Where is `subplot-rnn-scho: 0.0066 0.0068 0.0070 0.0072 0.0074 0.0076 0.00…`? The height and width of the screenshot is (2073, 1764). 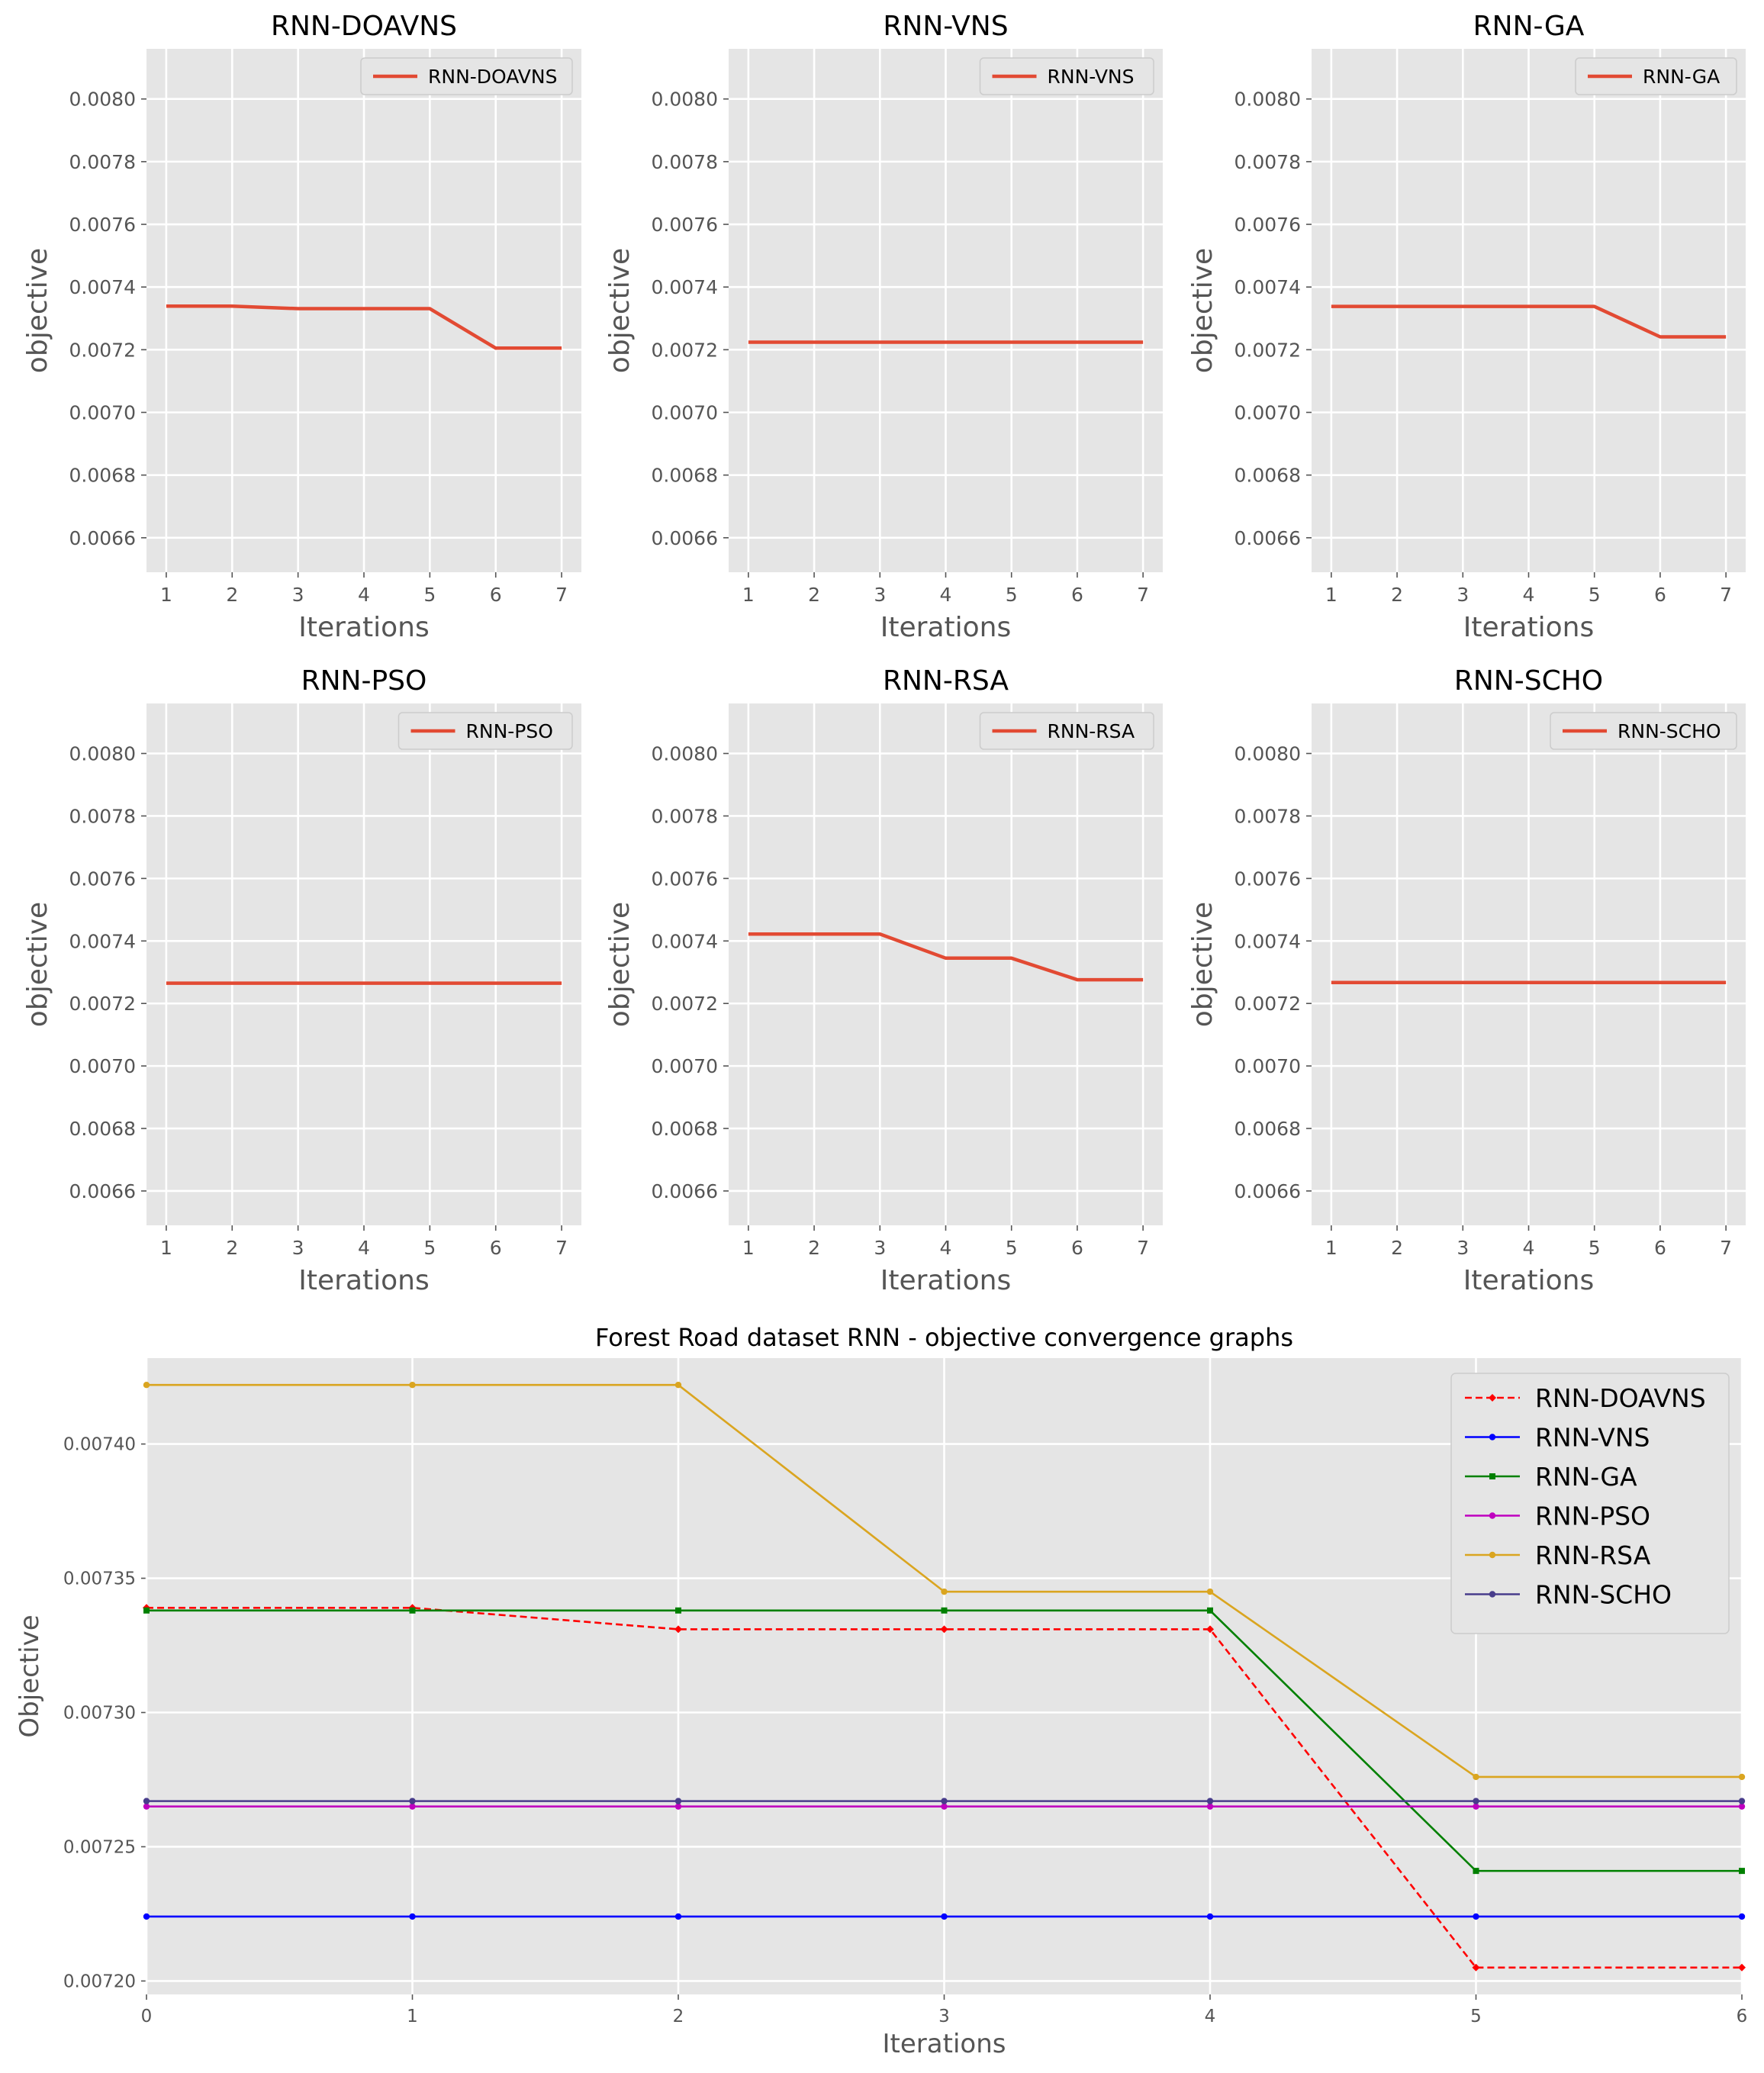 subplot-rnn-scho: 0.0066 0.0068 0.0070 0.0072 0.0074 0.0076 0.00… is located at coordinates (1466, 981).